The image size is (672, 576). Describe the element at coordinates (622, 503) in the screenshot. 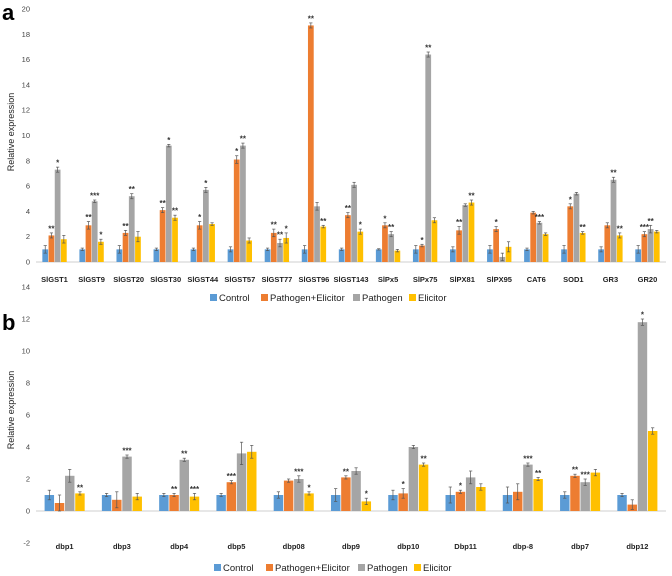

I see `bar-dbp12-control` at that location.